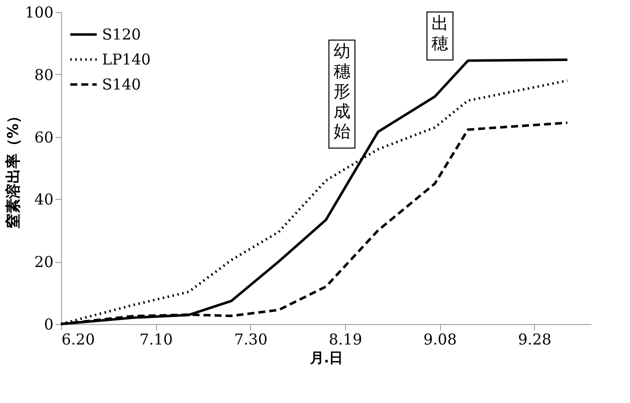 This screenshot has width=630, height=403. I want to click on legend-label: LP140, so click(126, 59).